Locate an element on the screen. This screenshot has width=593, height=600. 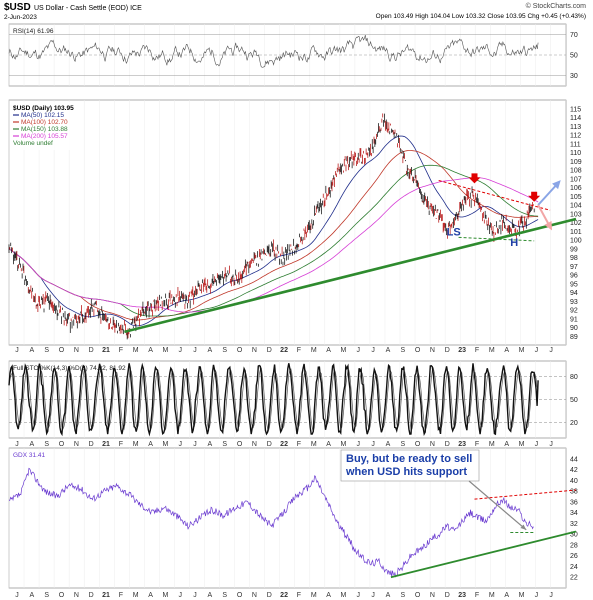
y-tick-label: 80 is located at coordinates (574, 377).